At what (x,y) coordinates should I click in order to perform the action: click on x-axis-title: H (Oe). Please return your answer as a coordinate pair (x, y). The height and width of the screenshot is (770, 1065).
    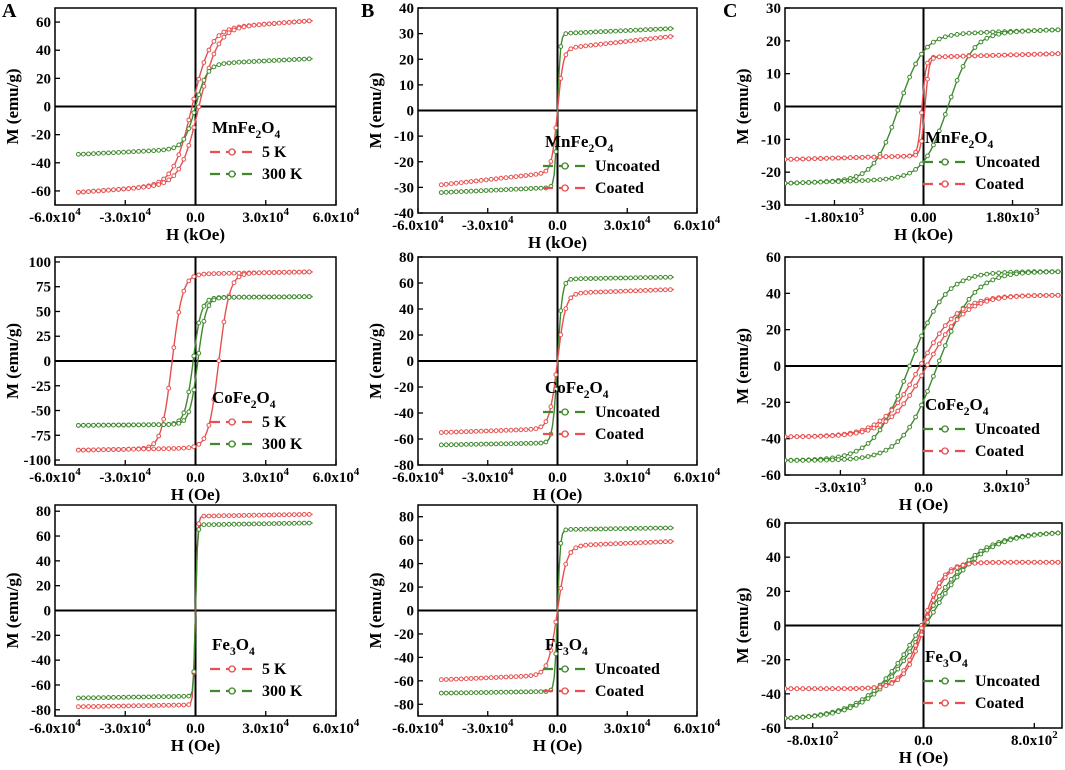
    Looking at the image, I should click on (196, 745).